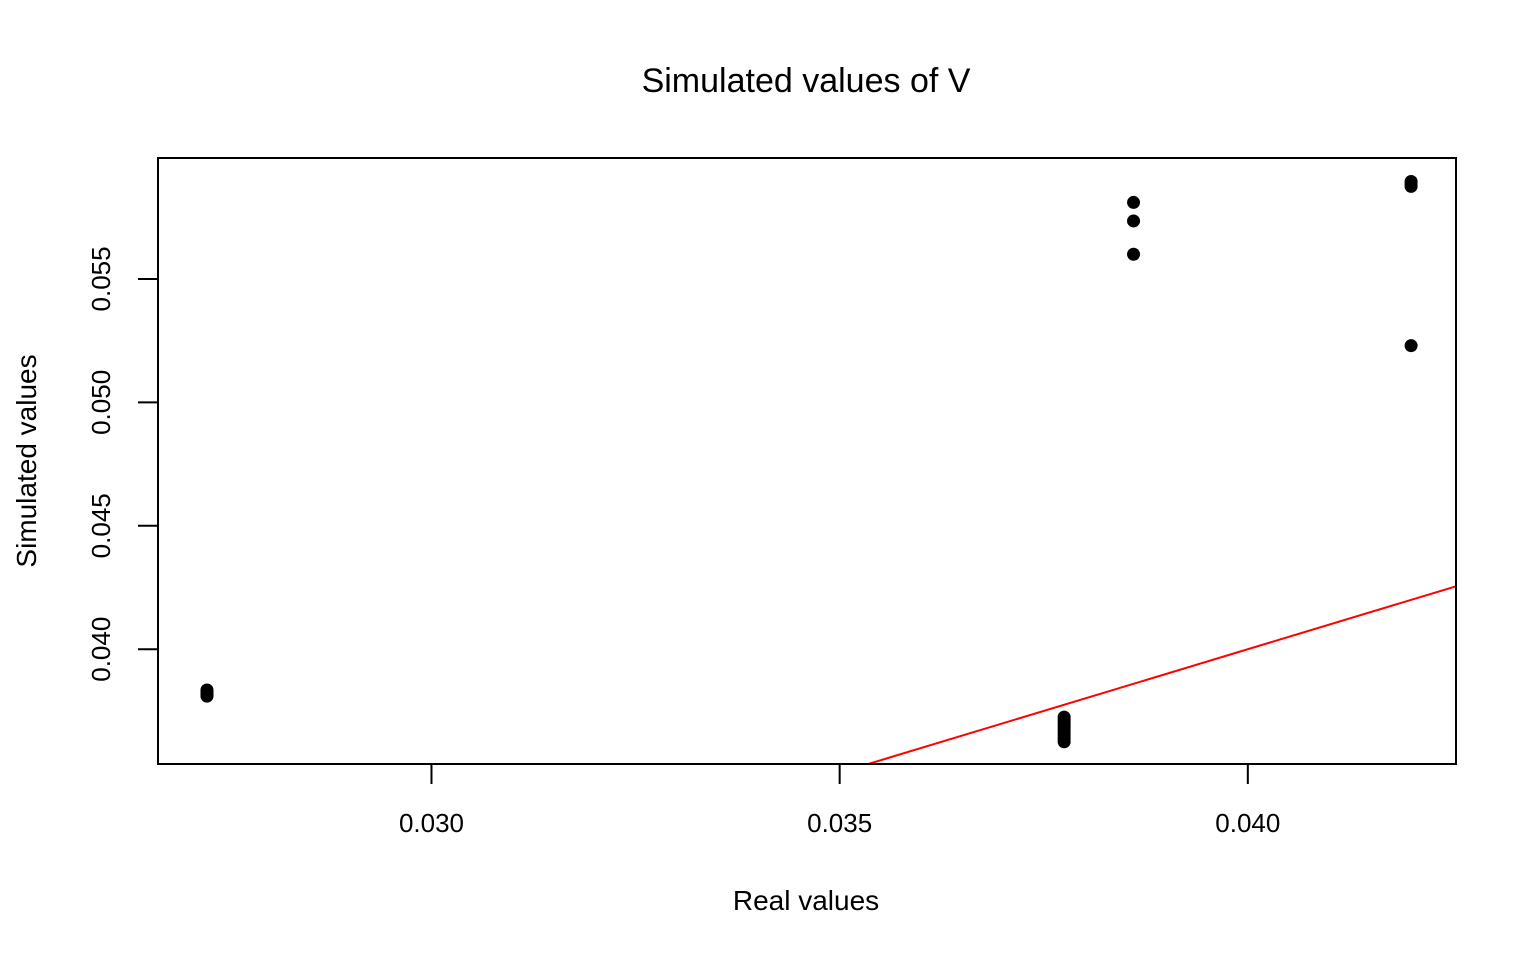  What do you see at coordinates (101, 525) in the screenshot?
I see `y-tick-label: 0.045` at bounding box center [101, 525].